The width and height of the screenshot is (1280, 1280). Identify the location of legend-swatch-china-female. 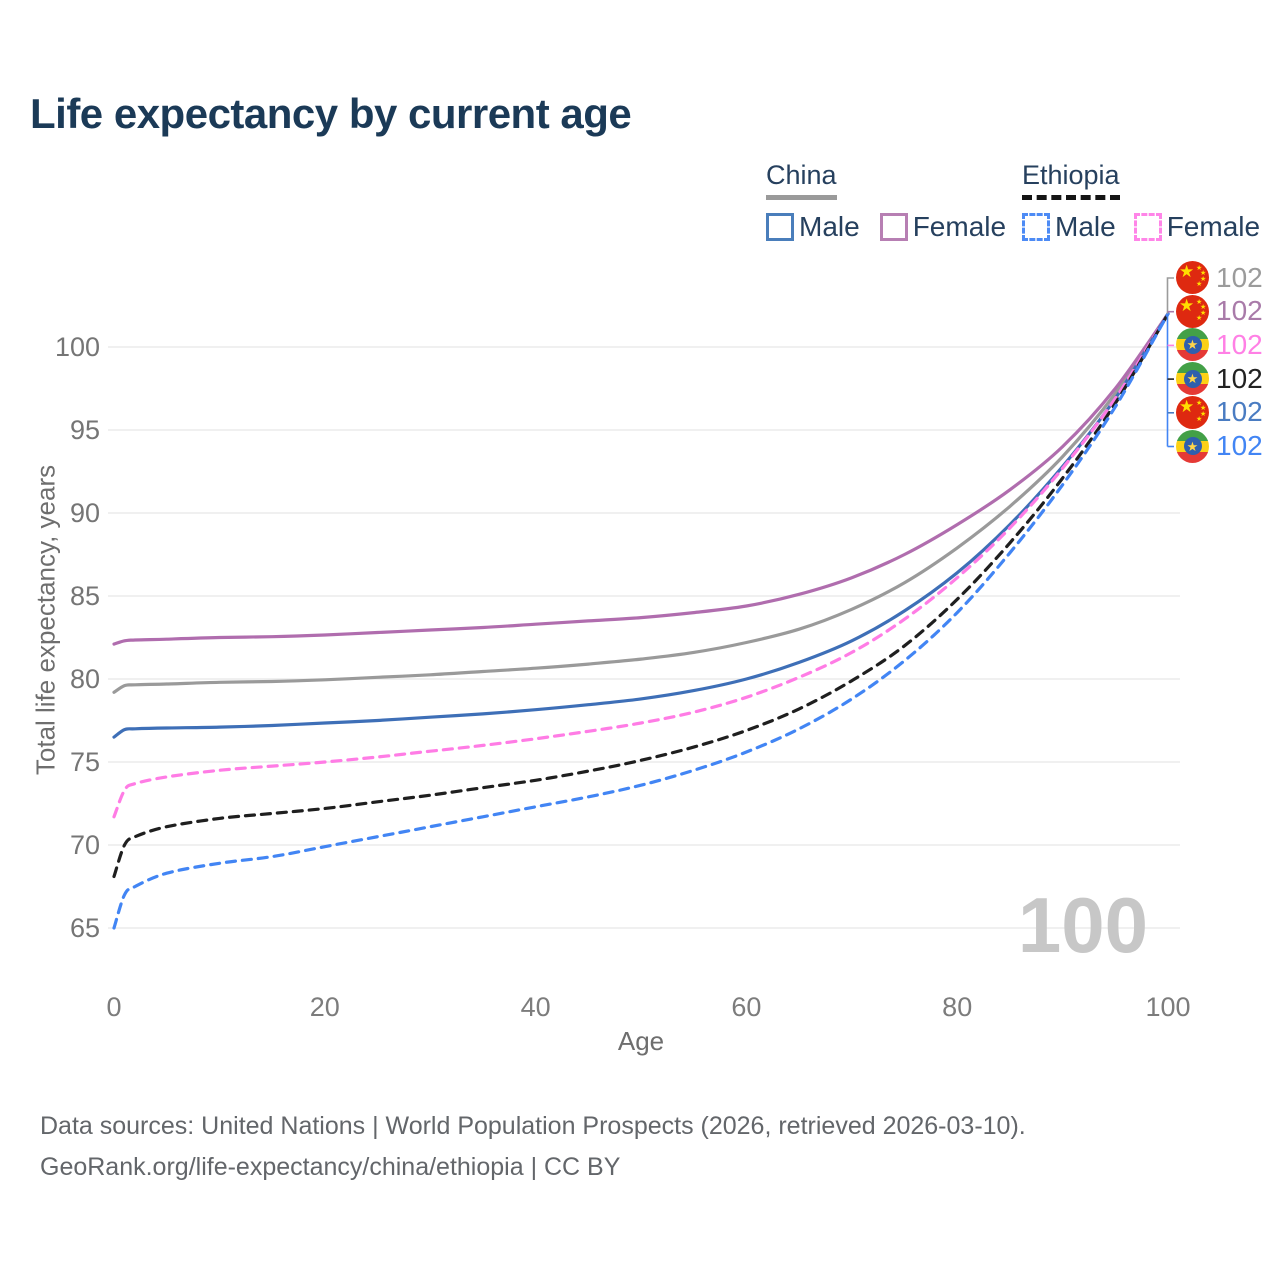
(893, 227).